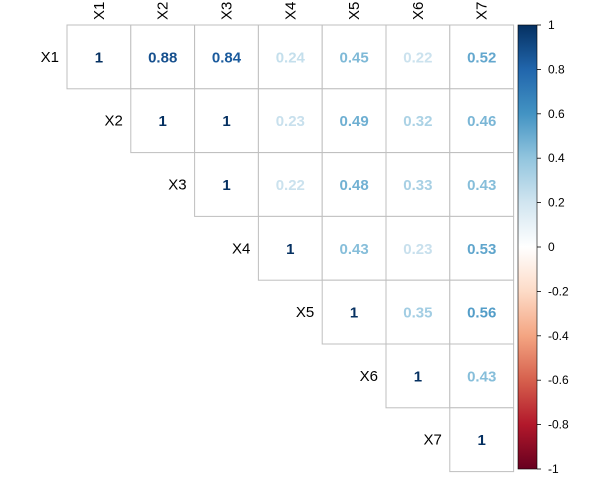 Image resolution: width=600 pixels, height=484 pixels. I want to click on row-label-X4: X4, so click(241, 248).